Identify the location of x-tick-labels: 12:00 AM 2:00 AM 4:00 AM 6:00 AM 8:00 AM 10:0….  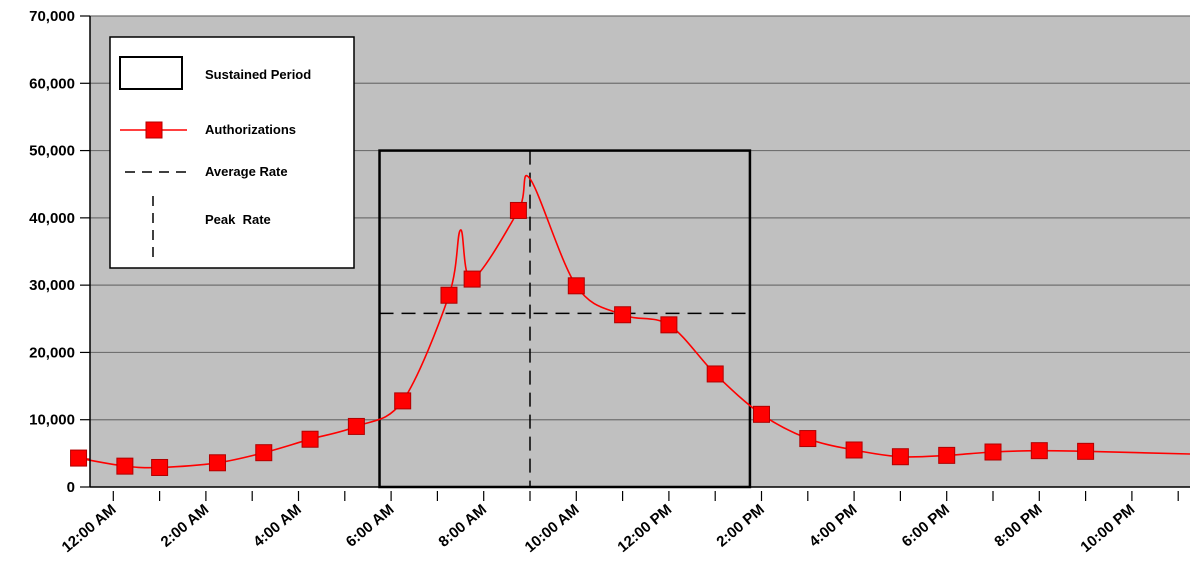
(599, 528).